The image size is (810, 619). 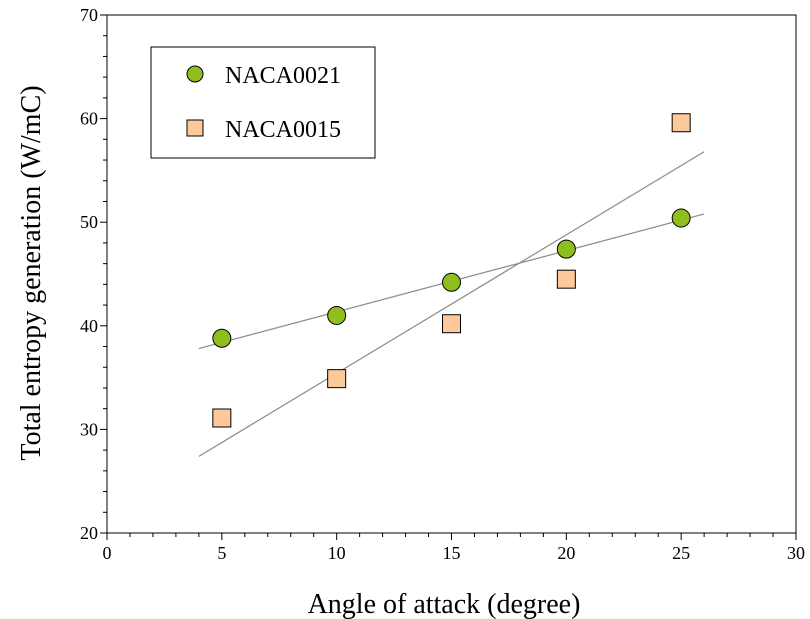 What do you see at coordinates (89, 429) in the screenshot?
I see `y-tick-label: 30` at bounding box center [89, 429].